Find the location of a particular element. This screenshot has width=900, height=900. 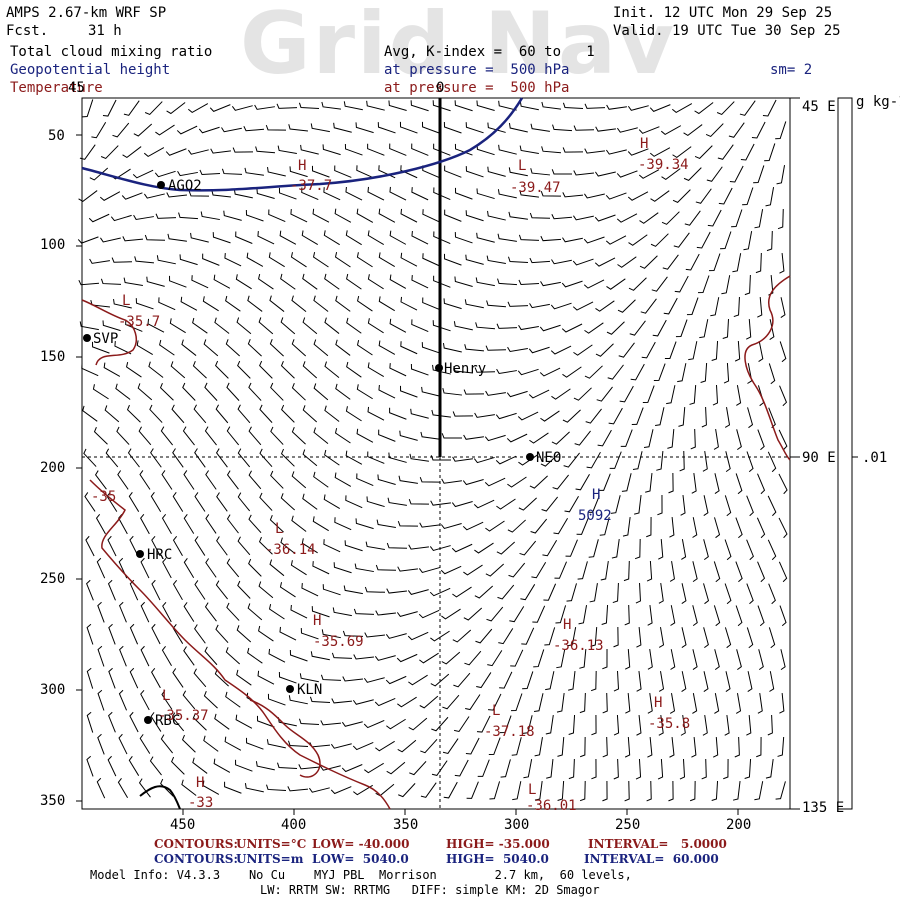

temp-contour-west-north is located at coordinates (109, 332).